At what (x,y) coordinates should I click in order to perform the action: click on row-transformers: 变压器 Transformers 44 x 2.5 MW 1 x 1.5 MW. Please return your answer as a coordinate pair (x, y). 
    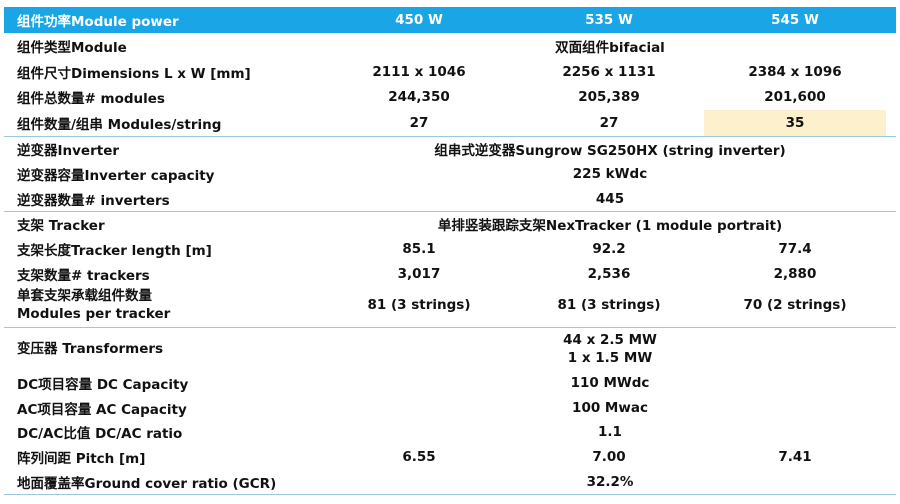
    Looking at the image, I should click on (450, 349).